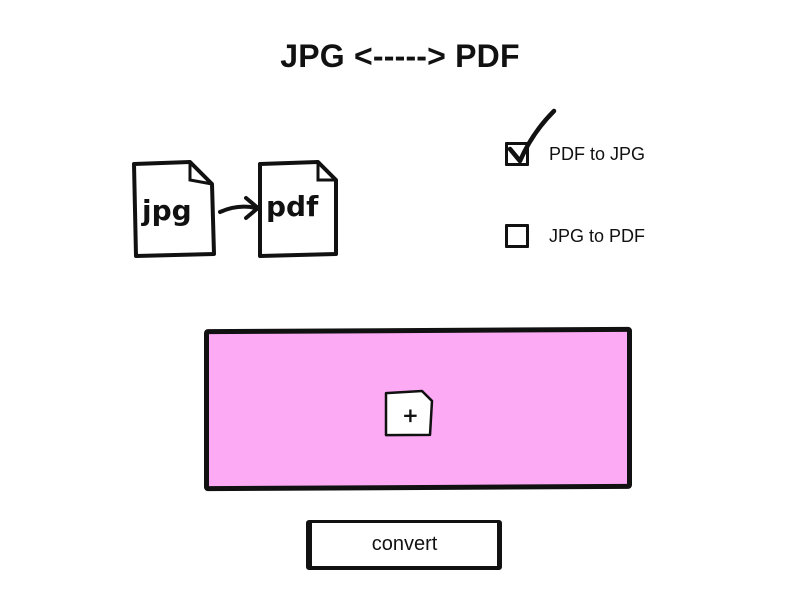 The image size is (800, 600). I want to click on conversion-illustration-graphic: jpg pdf, so click(235, 209).